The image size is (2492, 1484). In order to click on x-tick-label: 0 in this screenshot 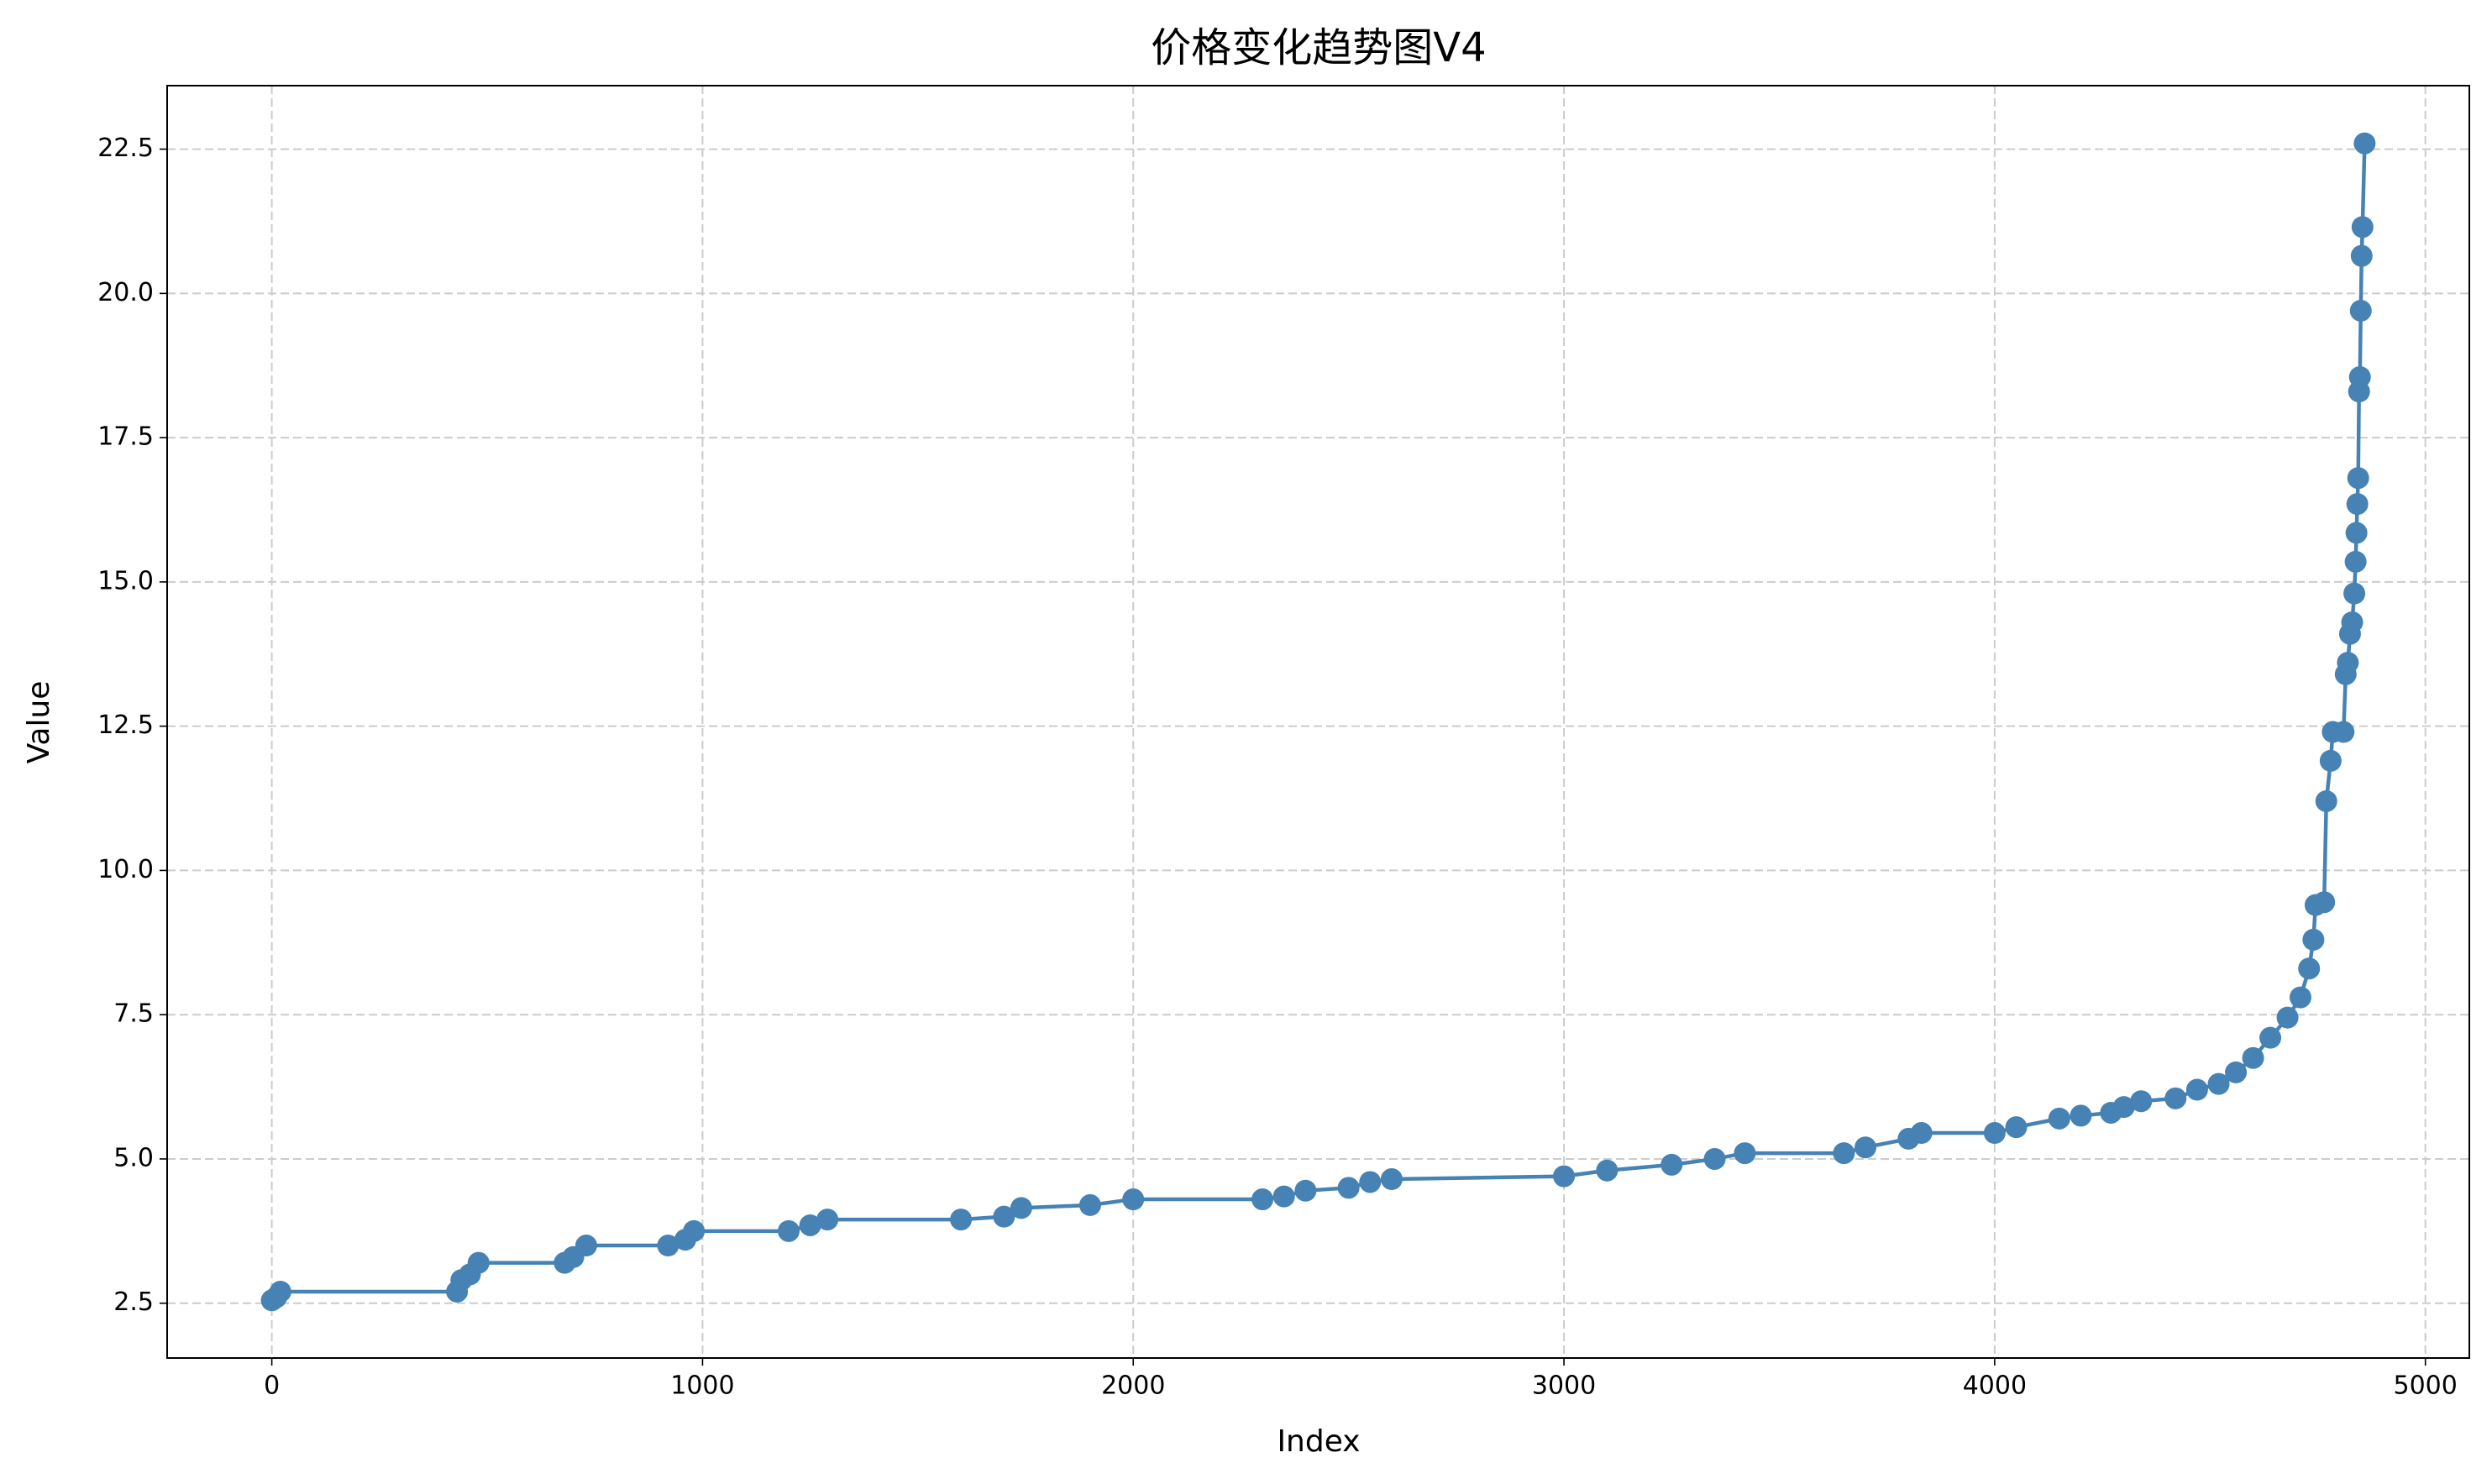, I will do `click(272, 1386)`.